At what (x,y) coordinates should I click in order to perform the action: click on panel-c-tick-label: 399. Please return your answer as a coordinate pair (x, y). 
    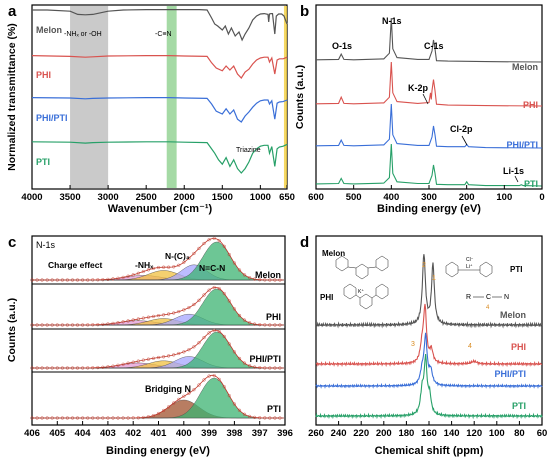
    Looking at the image, I should click on (209, 433).